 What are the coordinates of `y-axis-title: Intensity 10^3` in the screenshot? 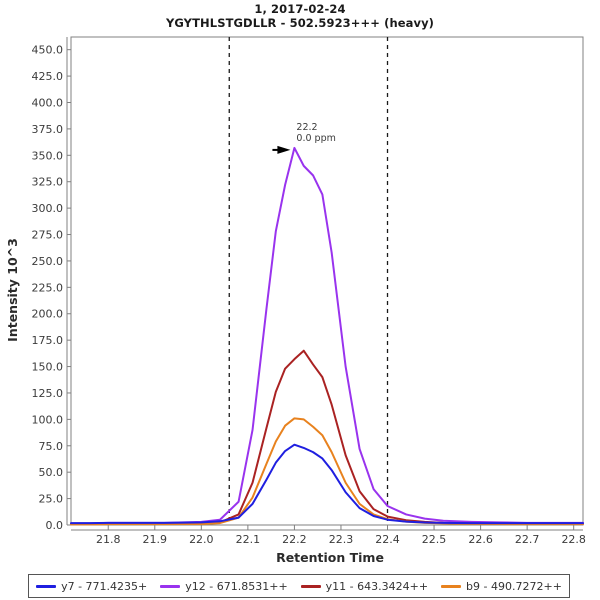 It's located at (12, 290).